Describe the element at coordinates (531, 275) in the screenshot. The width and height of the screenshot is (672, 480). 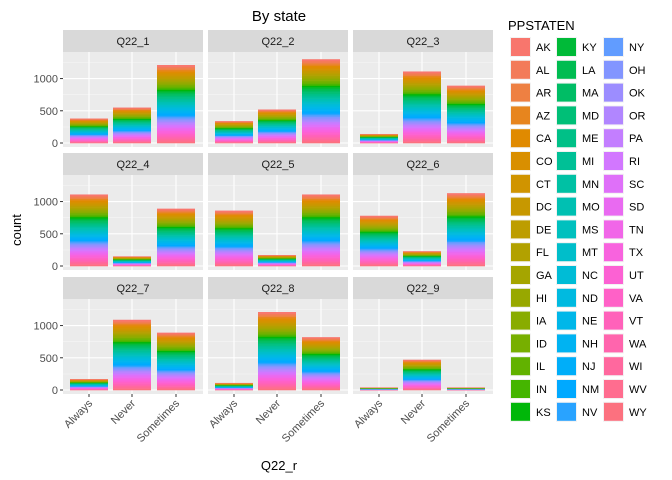
I see `legend-entry: GA` at that location.